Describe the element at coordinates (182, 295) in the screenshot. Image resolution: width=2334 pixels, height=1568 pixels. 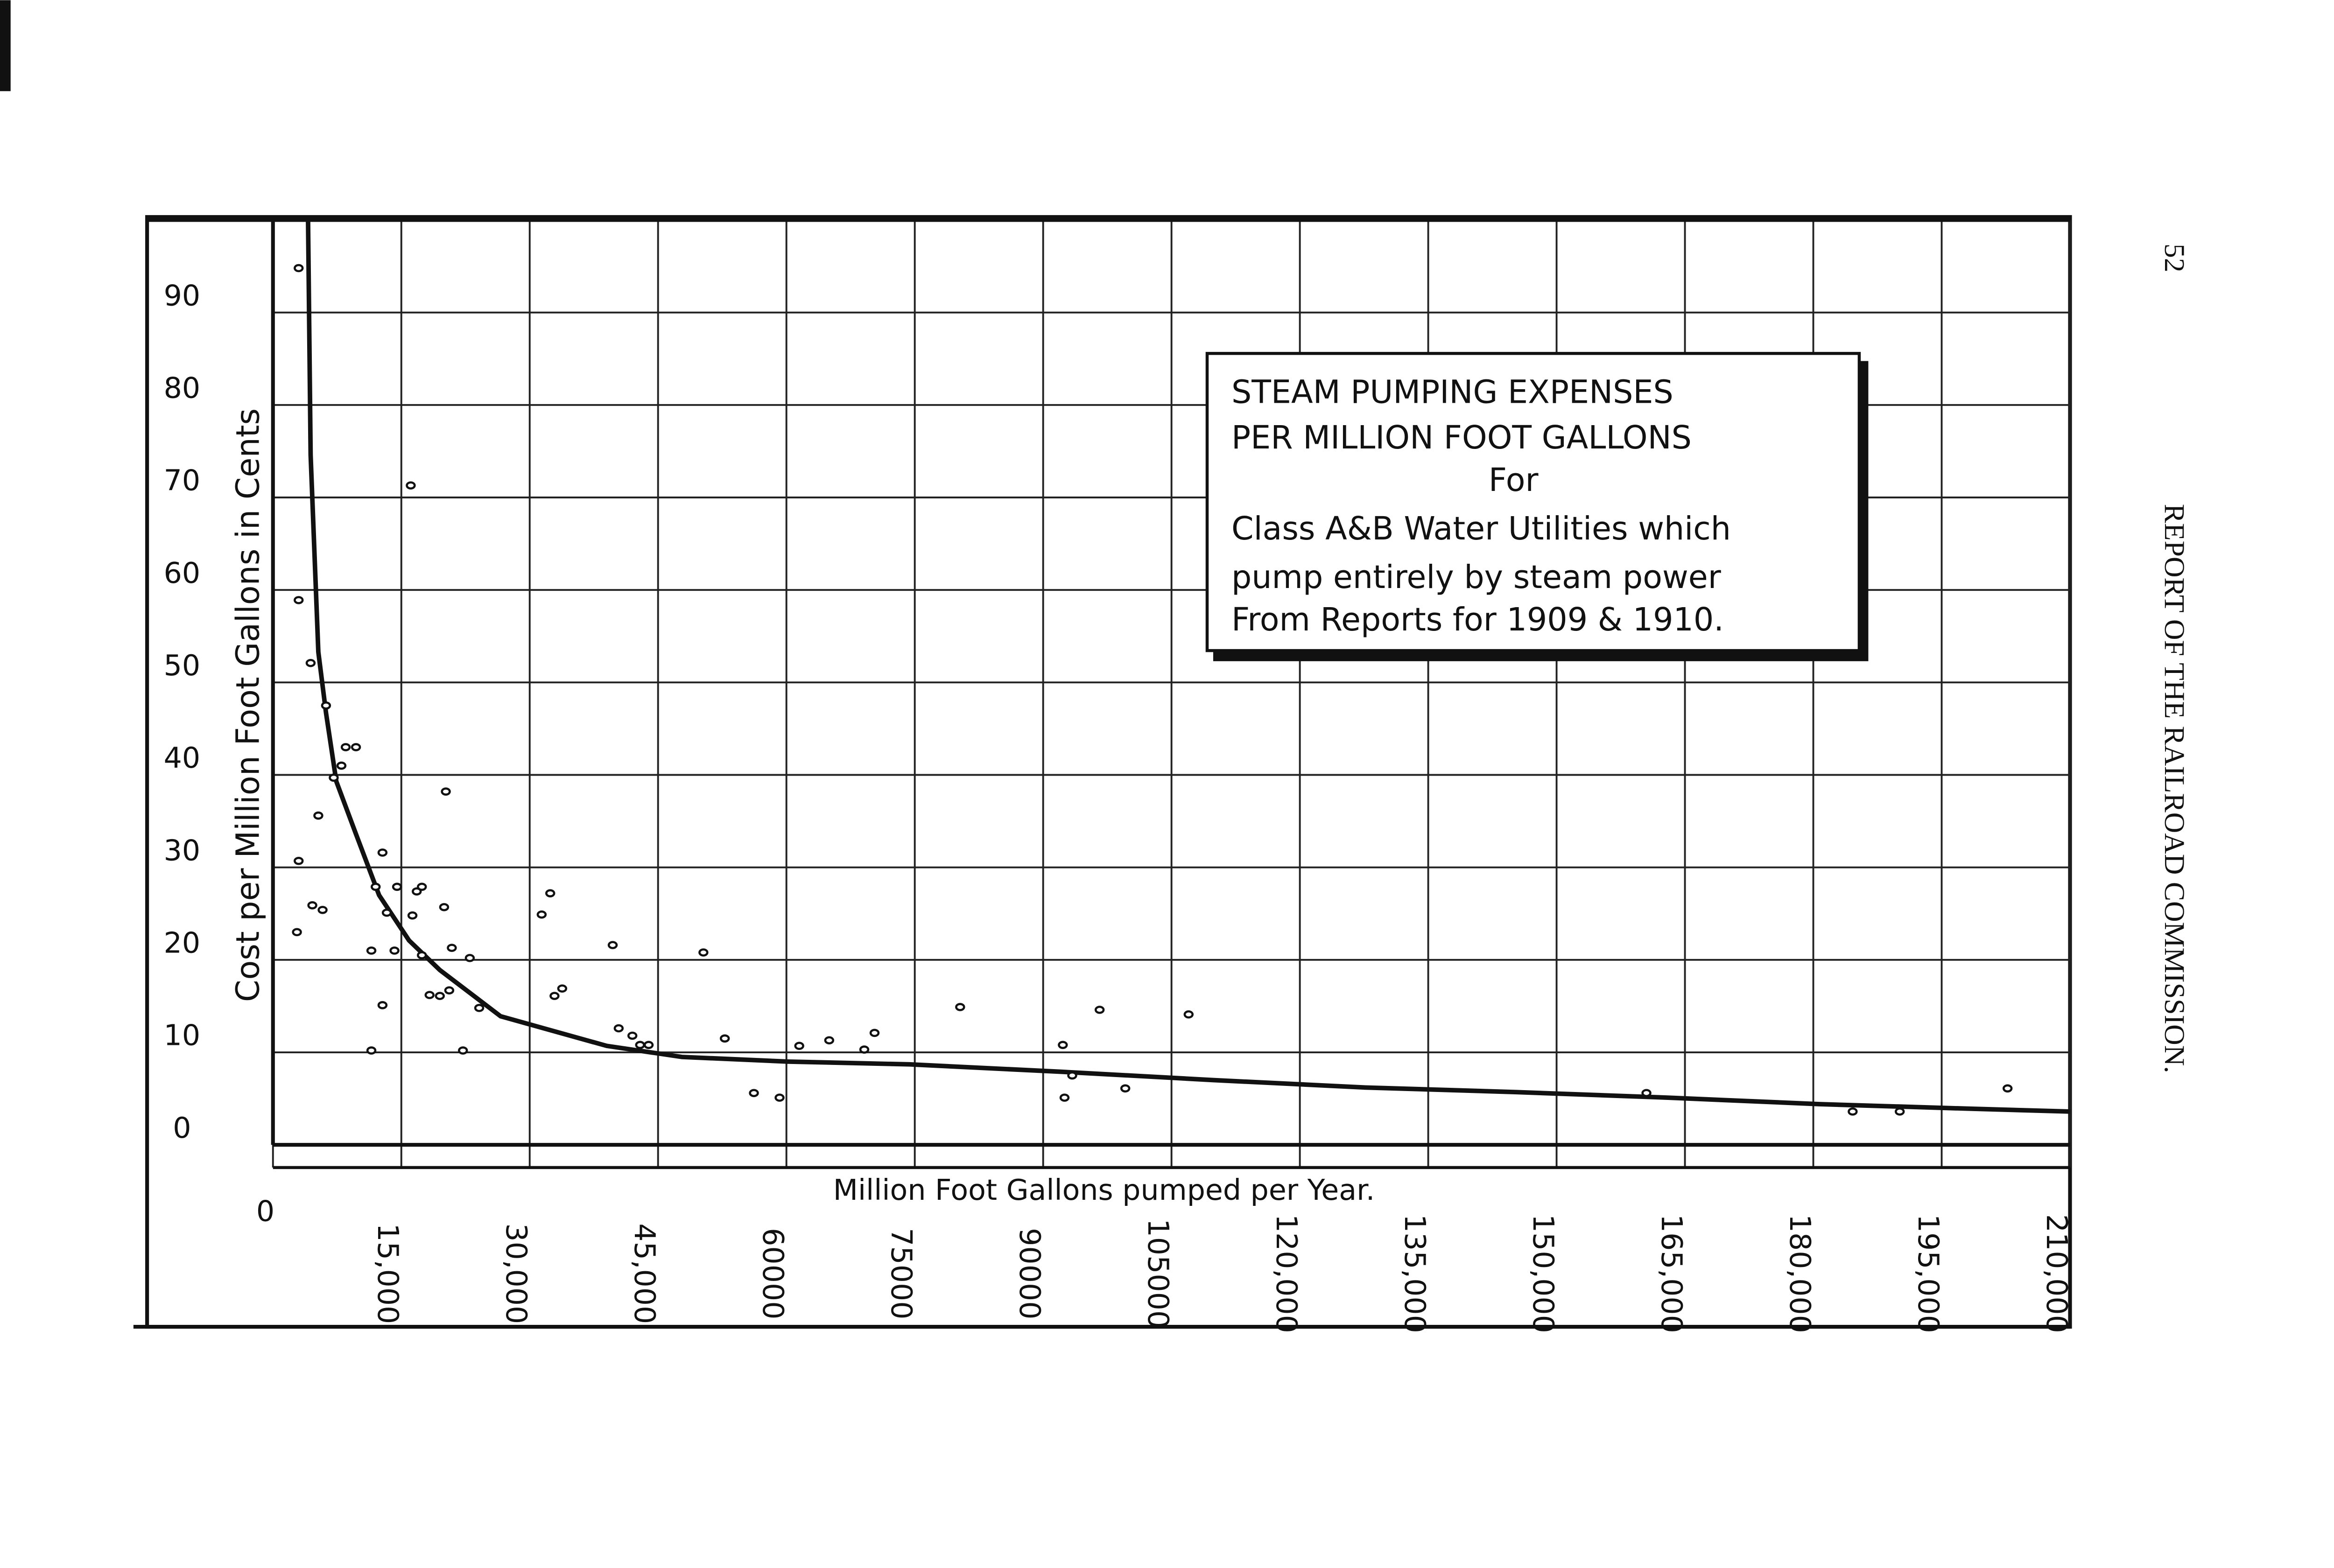
I see `y-tick-label: 90` at that location.